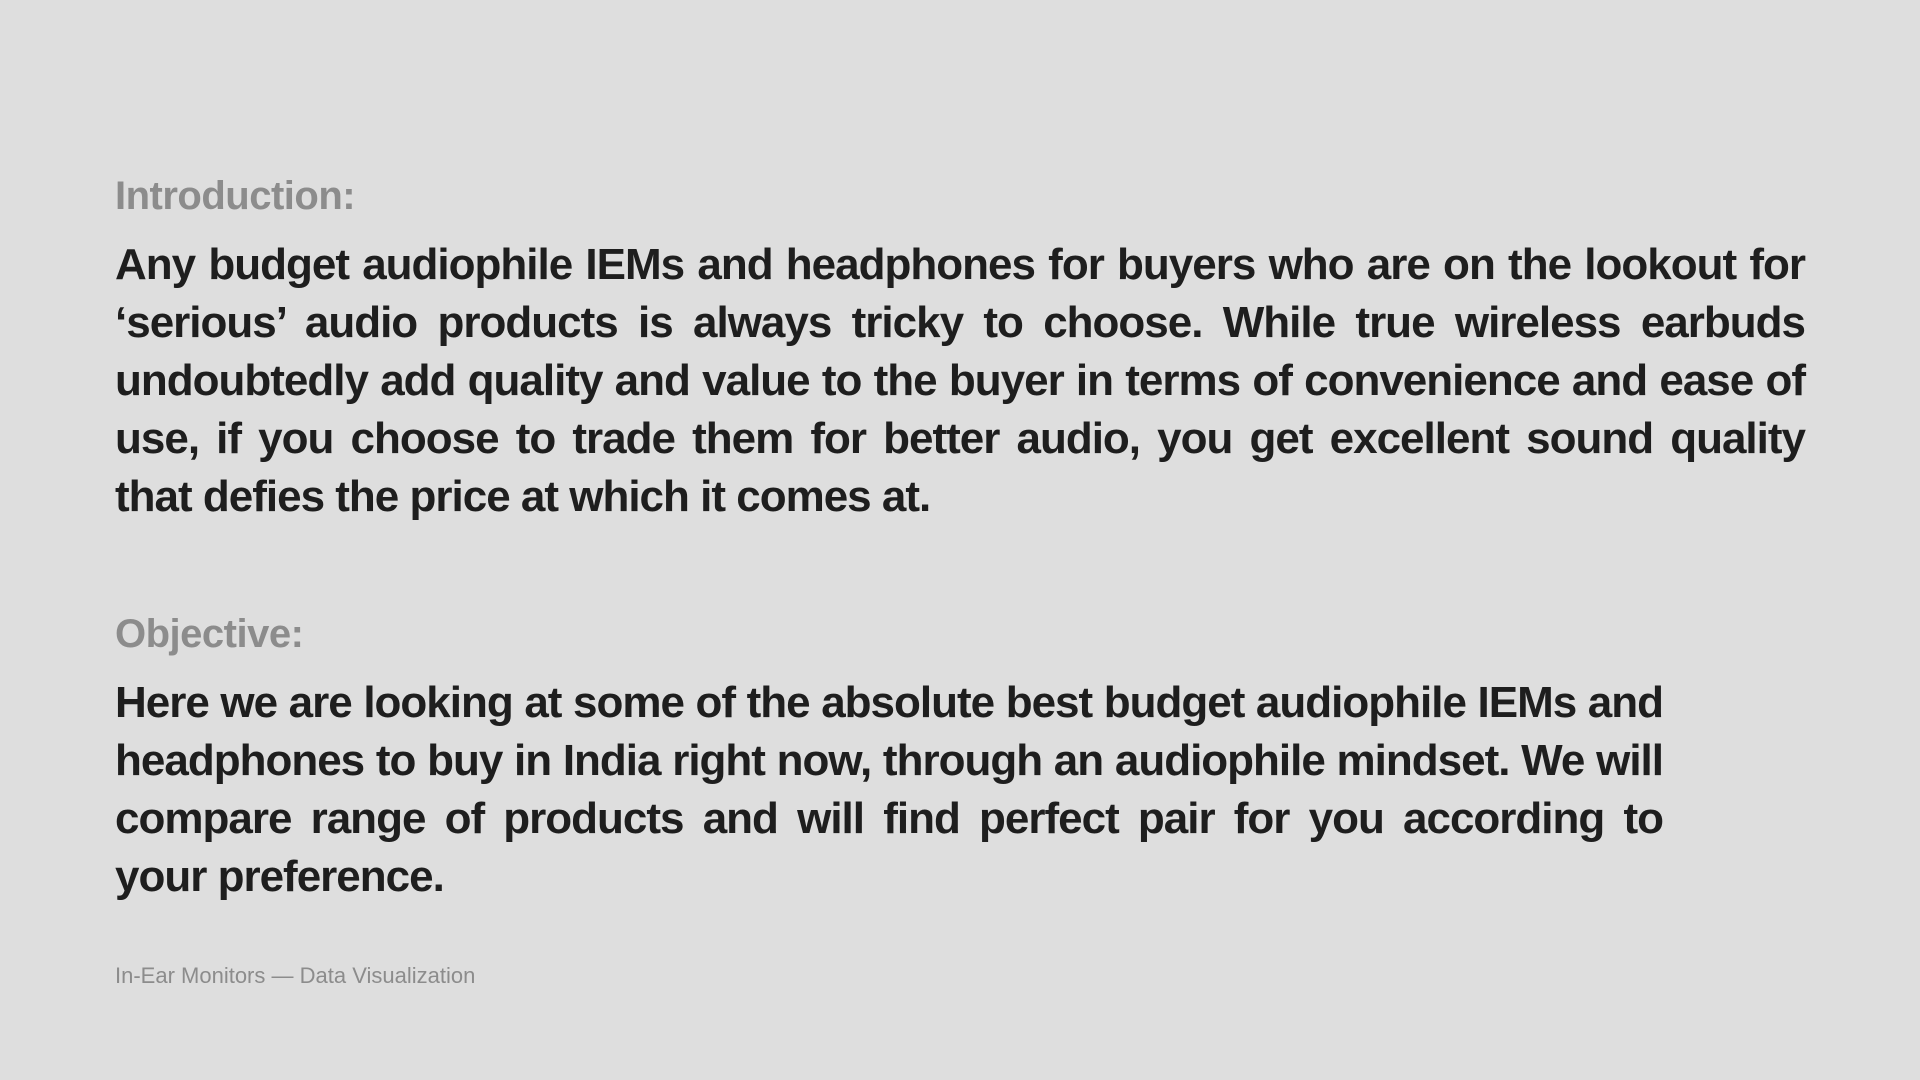 This screenshot has width=1920, height=1080. I want to click on footer-caption: In-Ear Monitors — Data Visualization, so click(295, 975).